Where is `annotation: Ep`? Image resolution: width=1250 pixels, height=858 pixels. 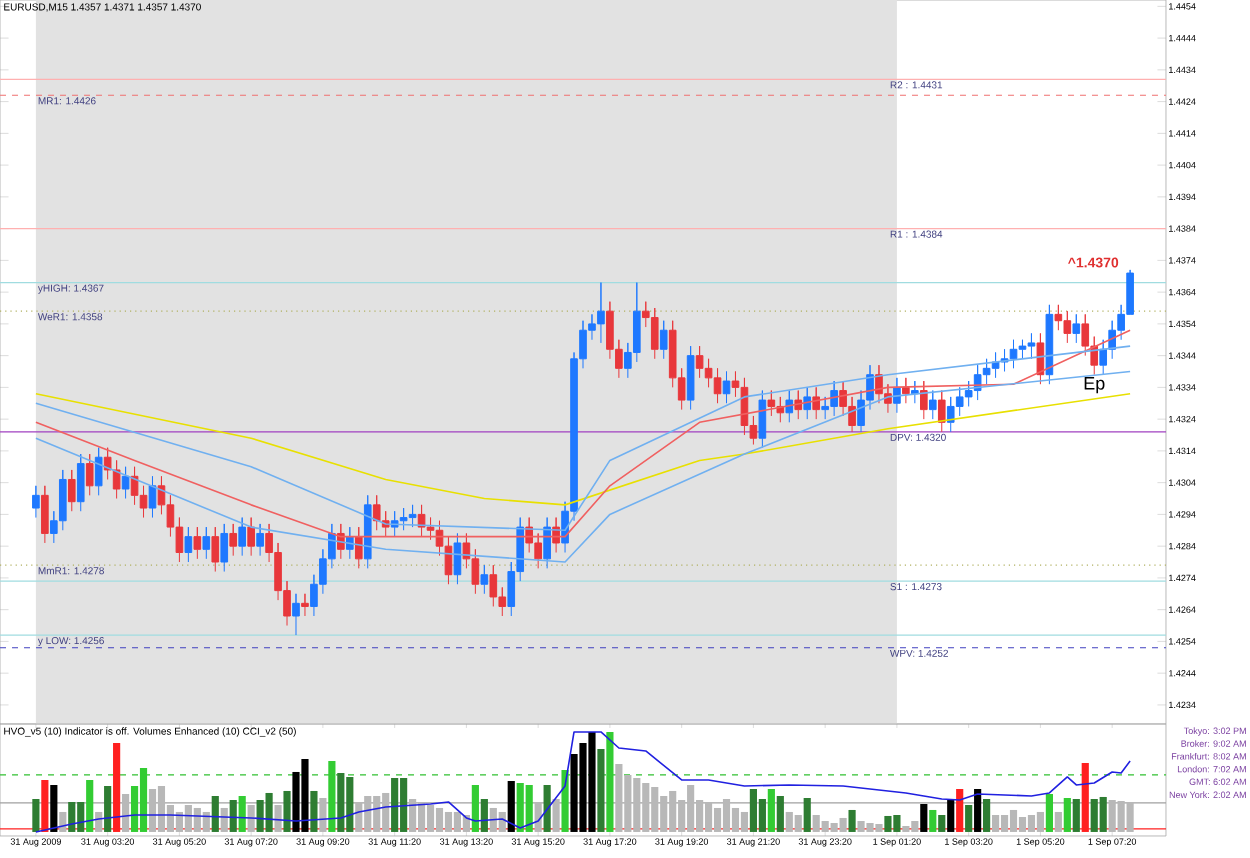
annotation: Ep is located at coordinates (1094, 385).